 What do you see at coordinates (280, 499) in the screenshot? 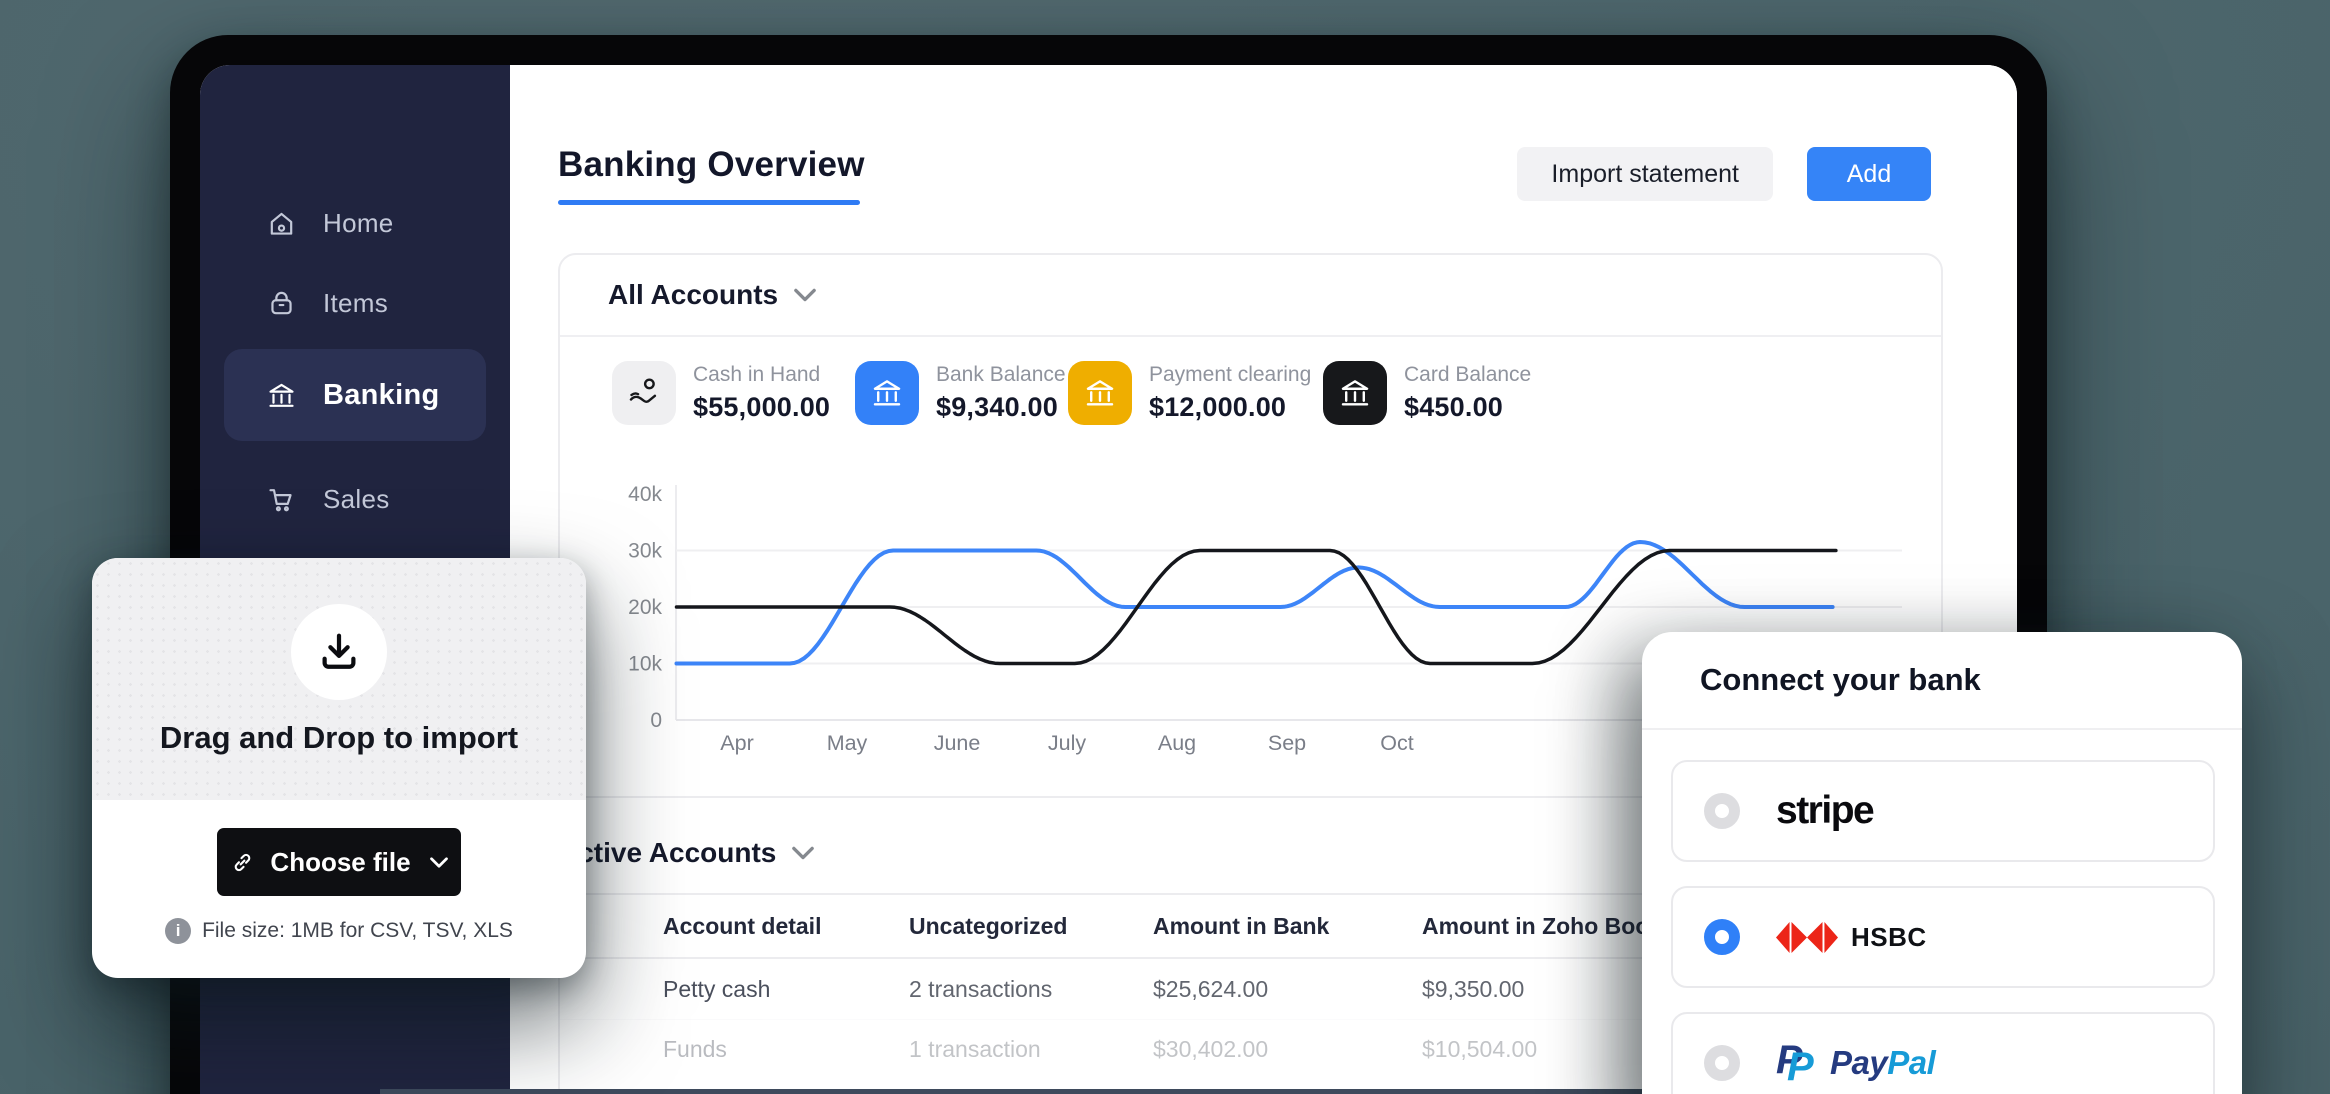
I see `cart-icon` at bounding box center [280, 499].